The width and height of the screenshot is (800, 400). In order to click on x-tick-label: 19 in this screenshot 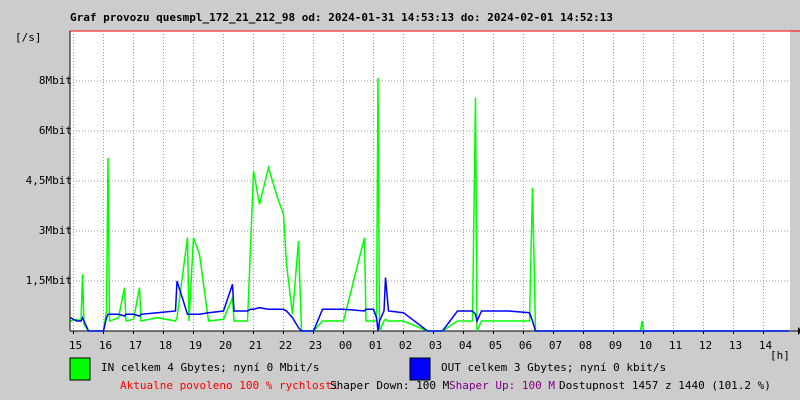, I will do `click(195, 345)`.